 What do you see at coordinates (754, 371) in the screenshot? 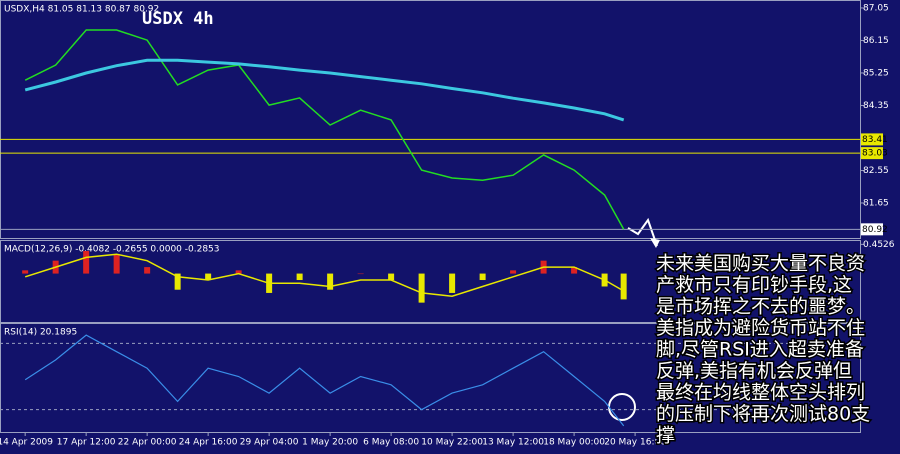
I see `annotation-line: 反弹,美指有机会反弹但` at bounding box center [754, 371].